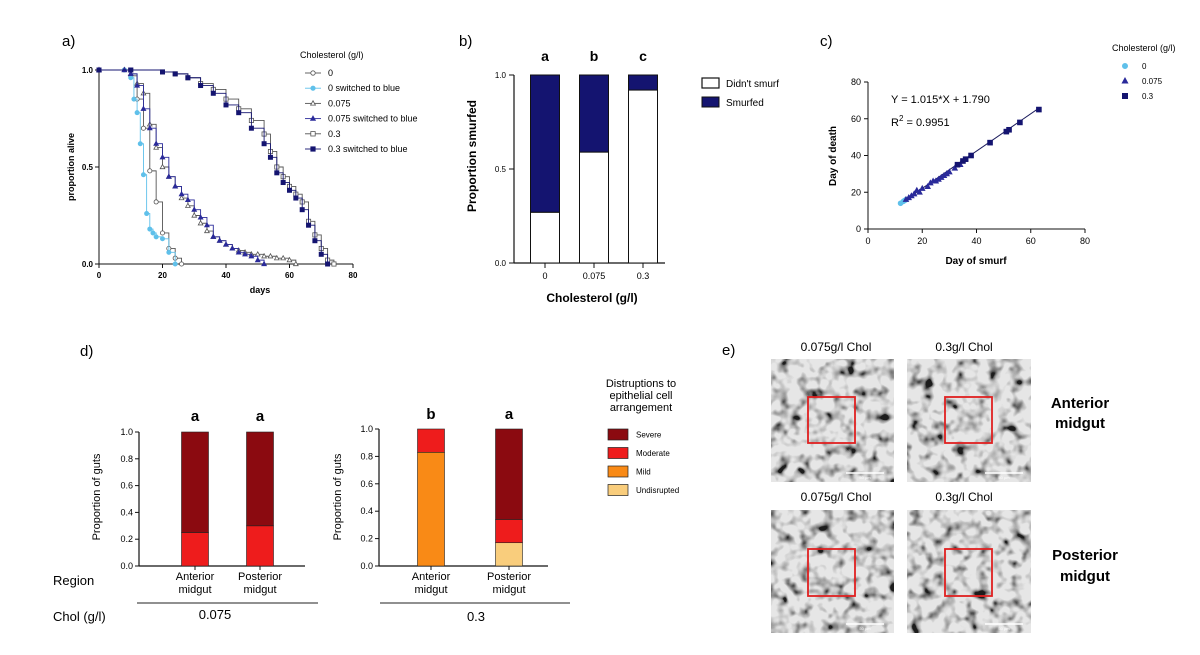 The height and width of the screenshot is (655, 1200). Describe the element at coordinates (126, 486) in the screenshot. I see `d-y-tick-label: 0.6` at that location.